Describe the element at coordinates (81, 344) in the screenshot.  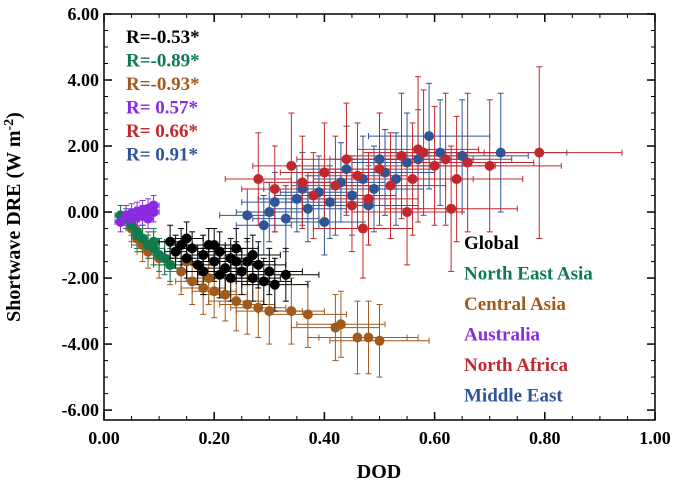
I see `y-tick-label: -4.00` at that location.